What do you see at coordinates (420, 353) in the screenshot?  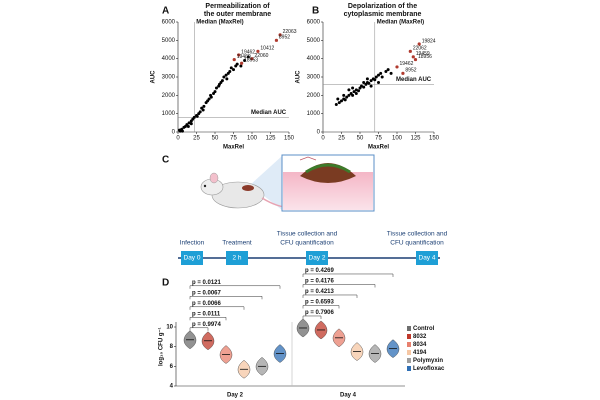 I see `legend-label: 4194` at bounding box center [420, 353].